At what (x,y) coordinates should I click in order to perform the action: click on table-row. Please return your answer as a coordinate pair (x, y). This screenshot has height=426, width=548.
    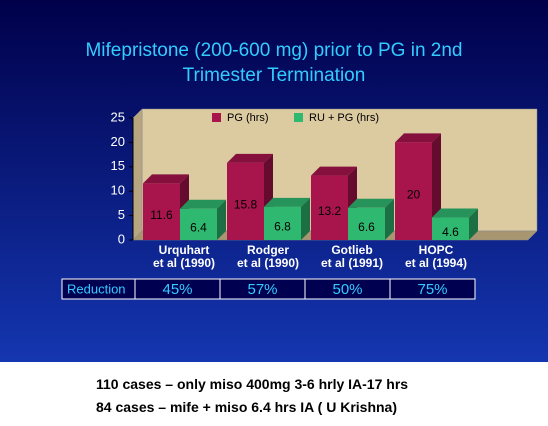
    Looking at the image, I should click on (268, 289).